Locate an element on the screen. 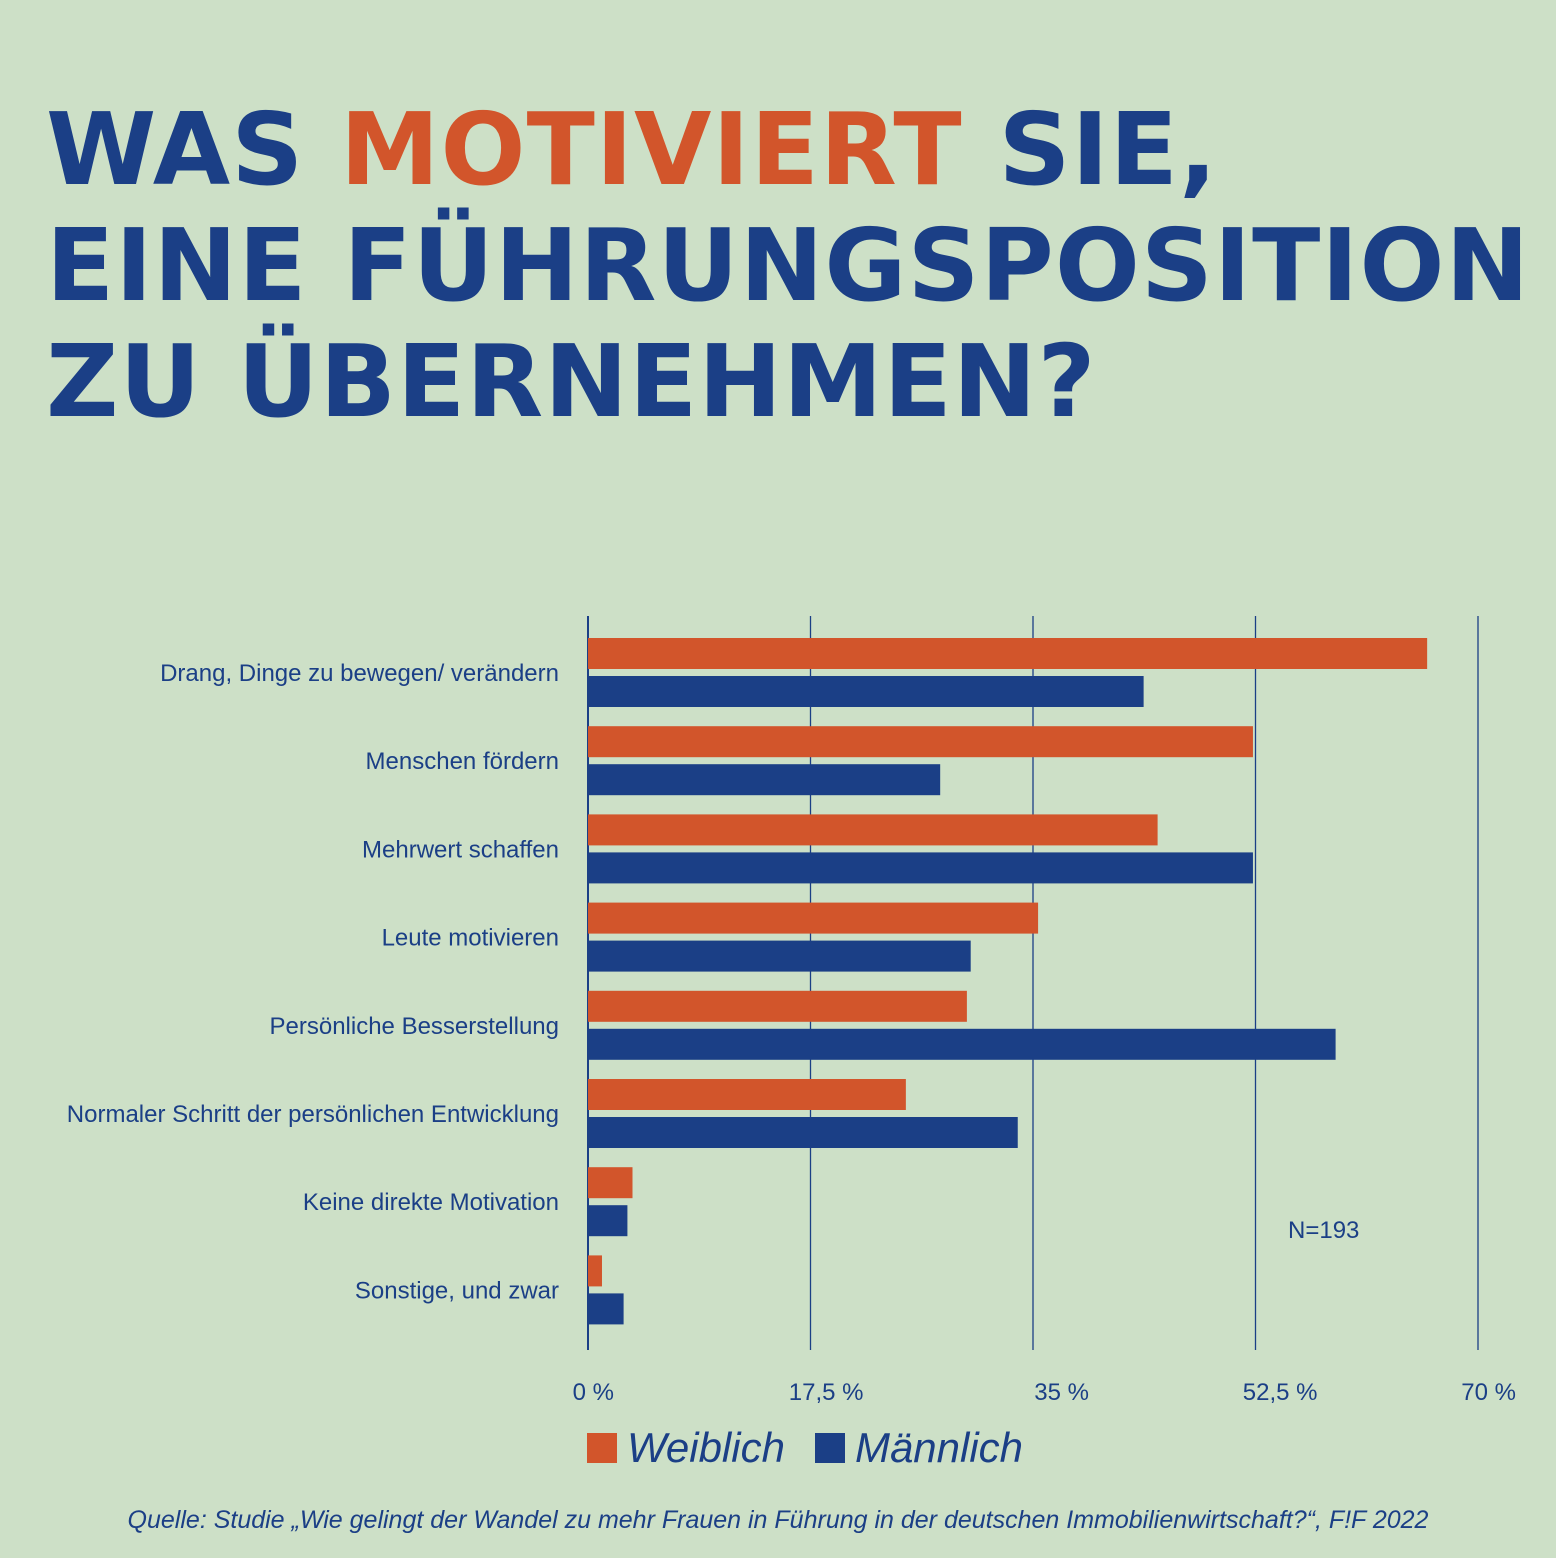 Image resolution: width=1556 pixels, height=1558 pixels. category-label-3: Leute motivieren is located at coordinates (470, 938).